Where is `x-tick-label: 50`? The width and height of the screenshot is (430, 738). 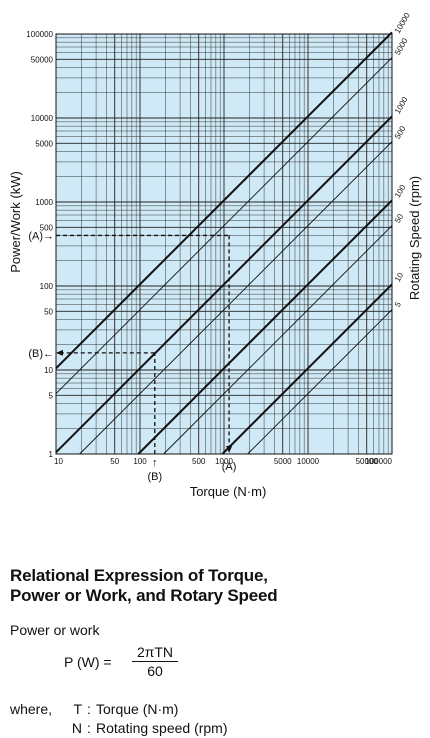 x-tick-label: 50 is located at coordinates (114, 461).